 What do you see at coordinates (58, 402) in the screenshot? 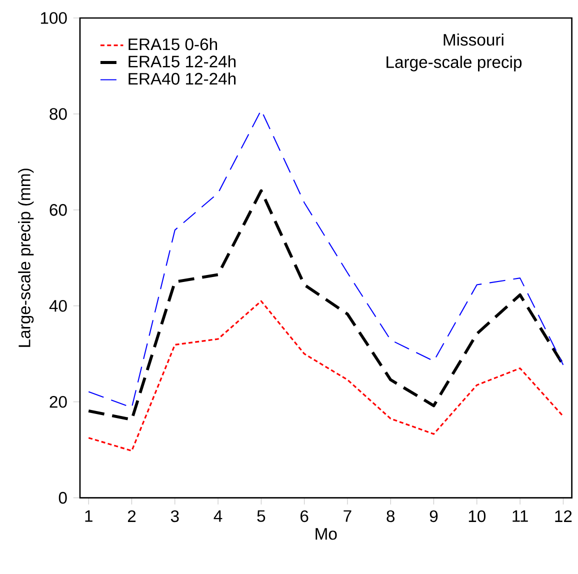
I see `y-tick-label: 20` at bounding box center [58, 402].